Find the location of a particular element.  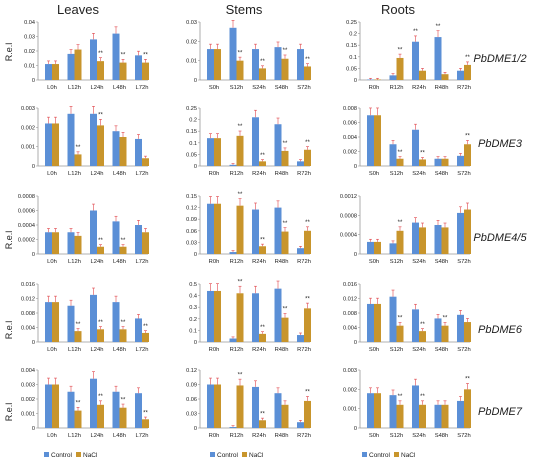

y-tick-label: 0.0008 is located at coordinates (348, 216).